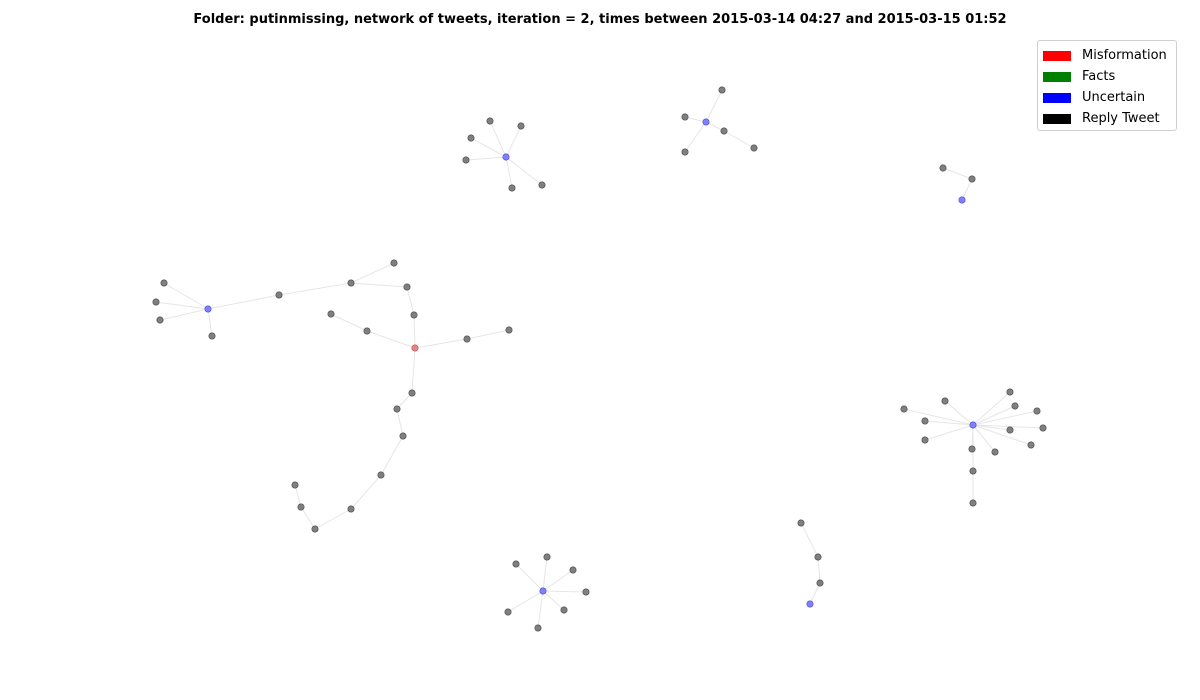 The width and height of the screenshot is (1200, 700). What do you see at coordinates (1107, 76) in the screenshot?
I see `legend-item-facts: Facts` at bounding box center [1107, 76].